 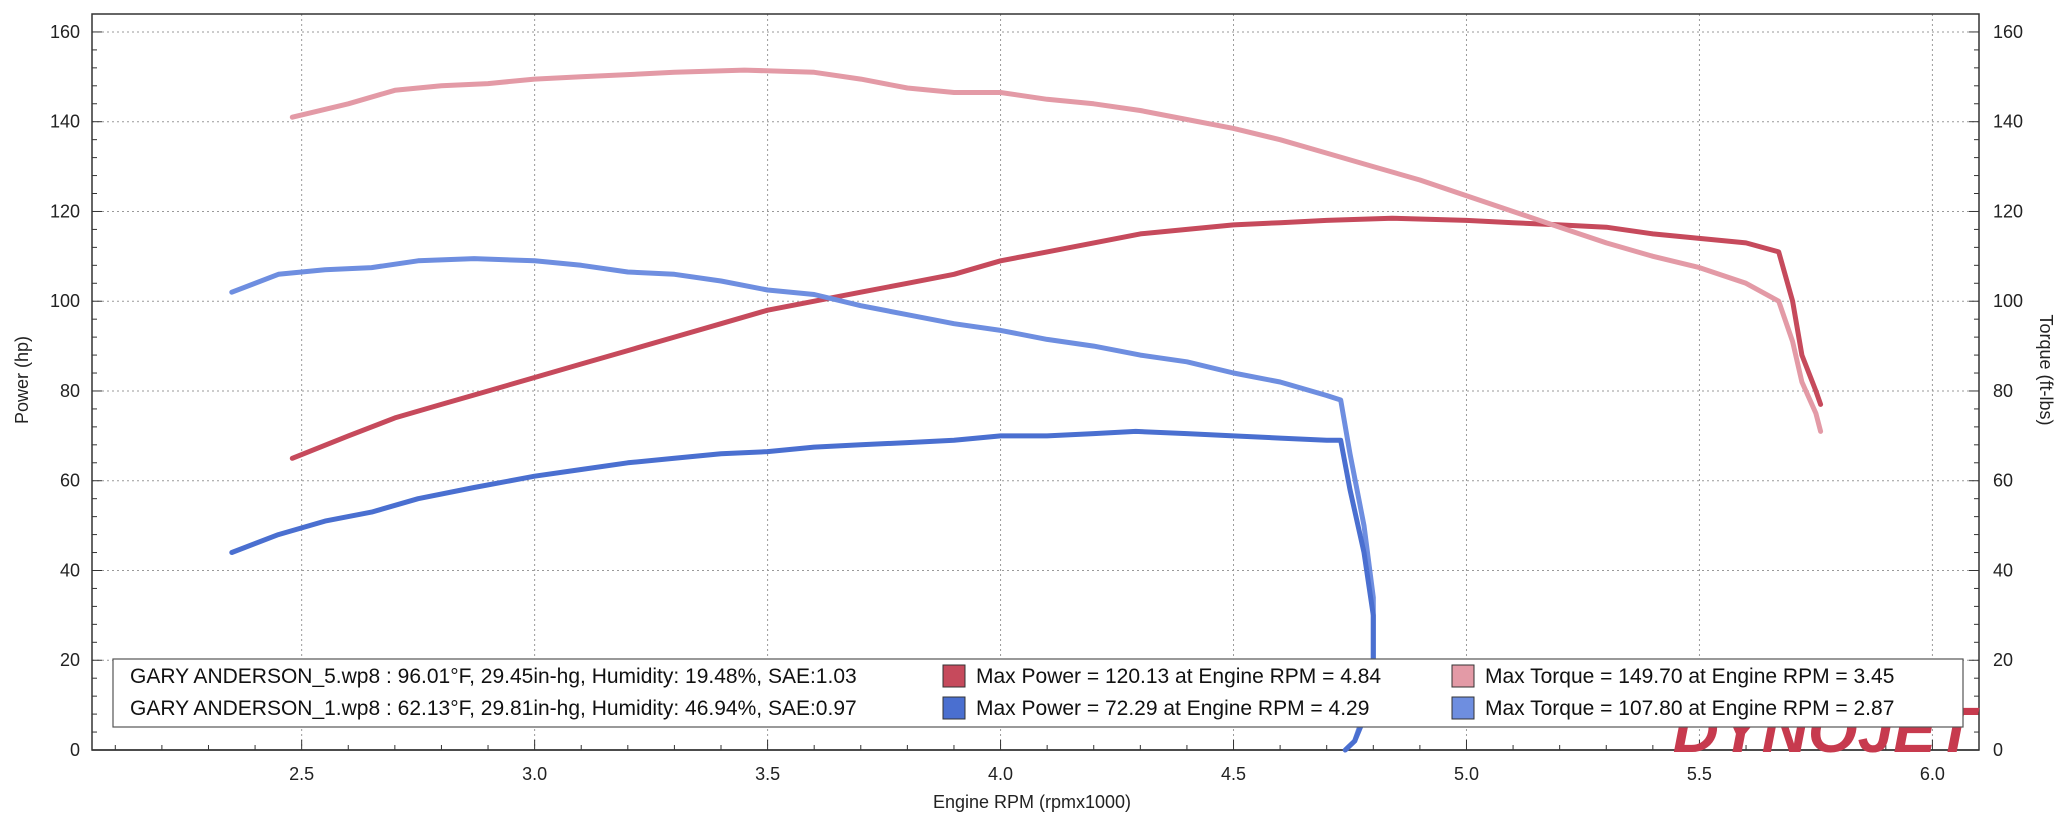 I want to click on y-tick-label-right: 100, so click(x=2008, y=301).